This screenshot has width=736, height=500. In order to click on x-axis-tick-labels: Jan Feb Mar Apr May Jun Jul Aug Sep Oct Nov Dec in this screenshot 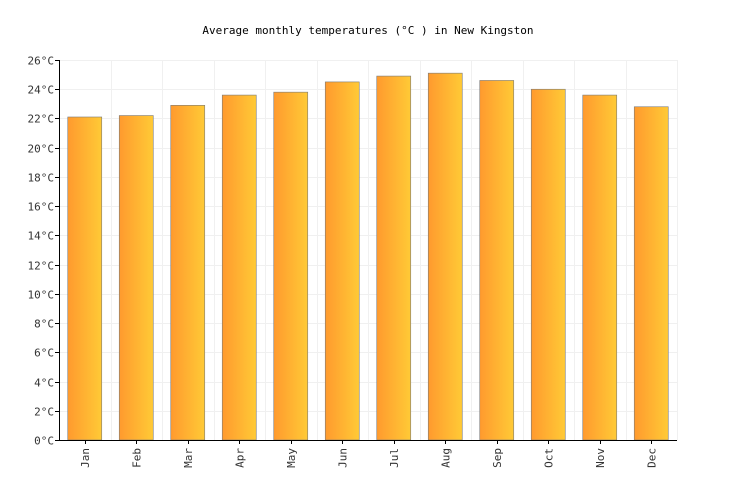, I will do `click(368, 454)`.